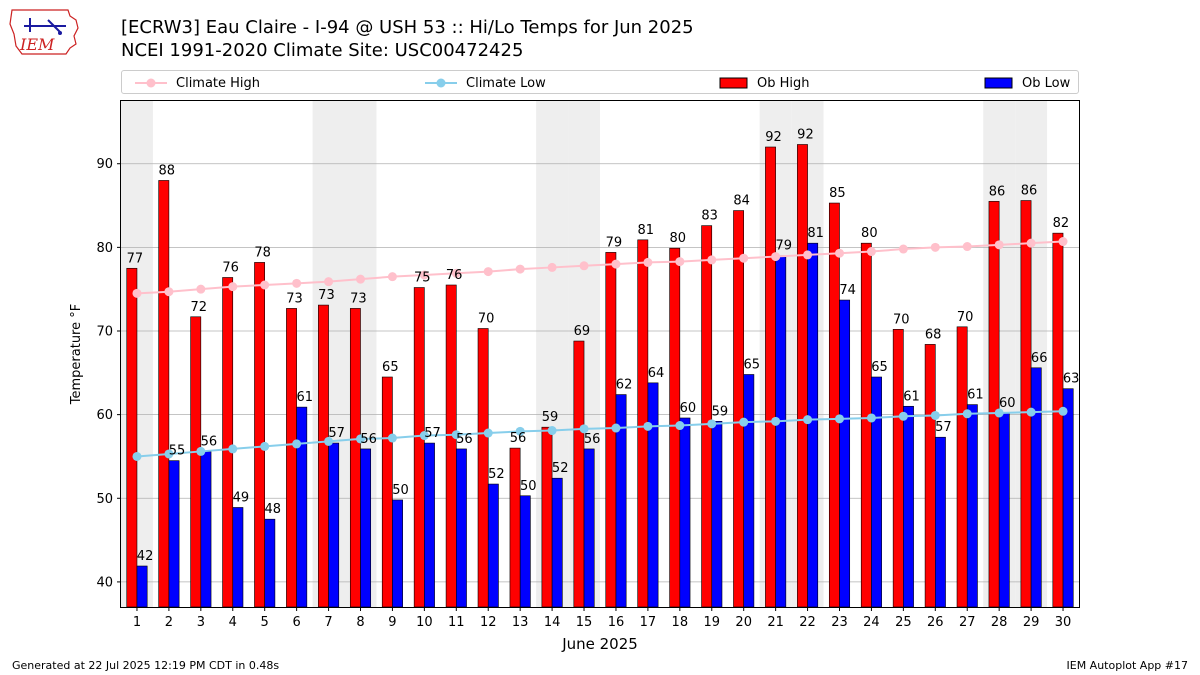 The height and width of the screenshot is (675, 1200). What do you see at coordinates (104, 499) in the screenshot?
I see `y-tick-label-50: 50` at bounding box center [104, 499].